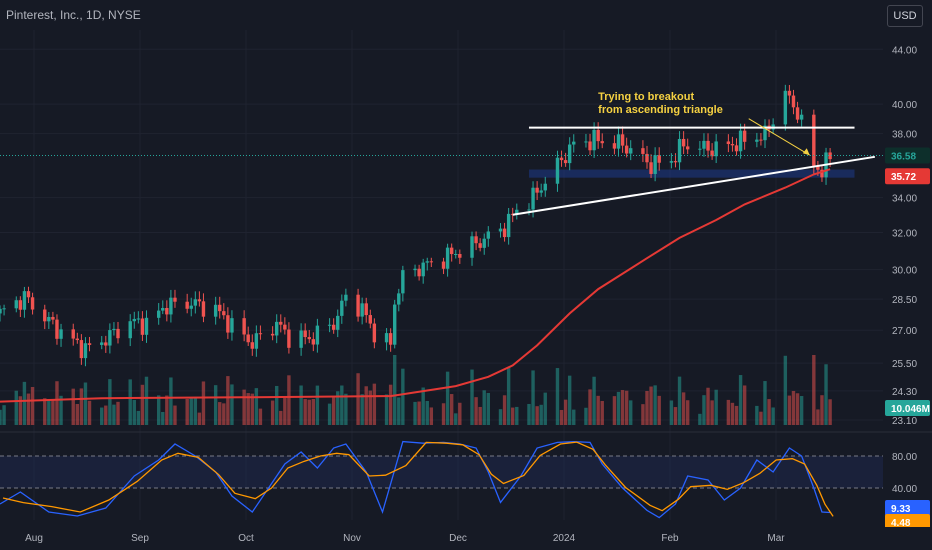  Describe the element at coordinates (458, 538) in the screenshot. I see `time-axis-label: Dec` at that location.